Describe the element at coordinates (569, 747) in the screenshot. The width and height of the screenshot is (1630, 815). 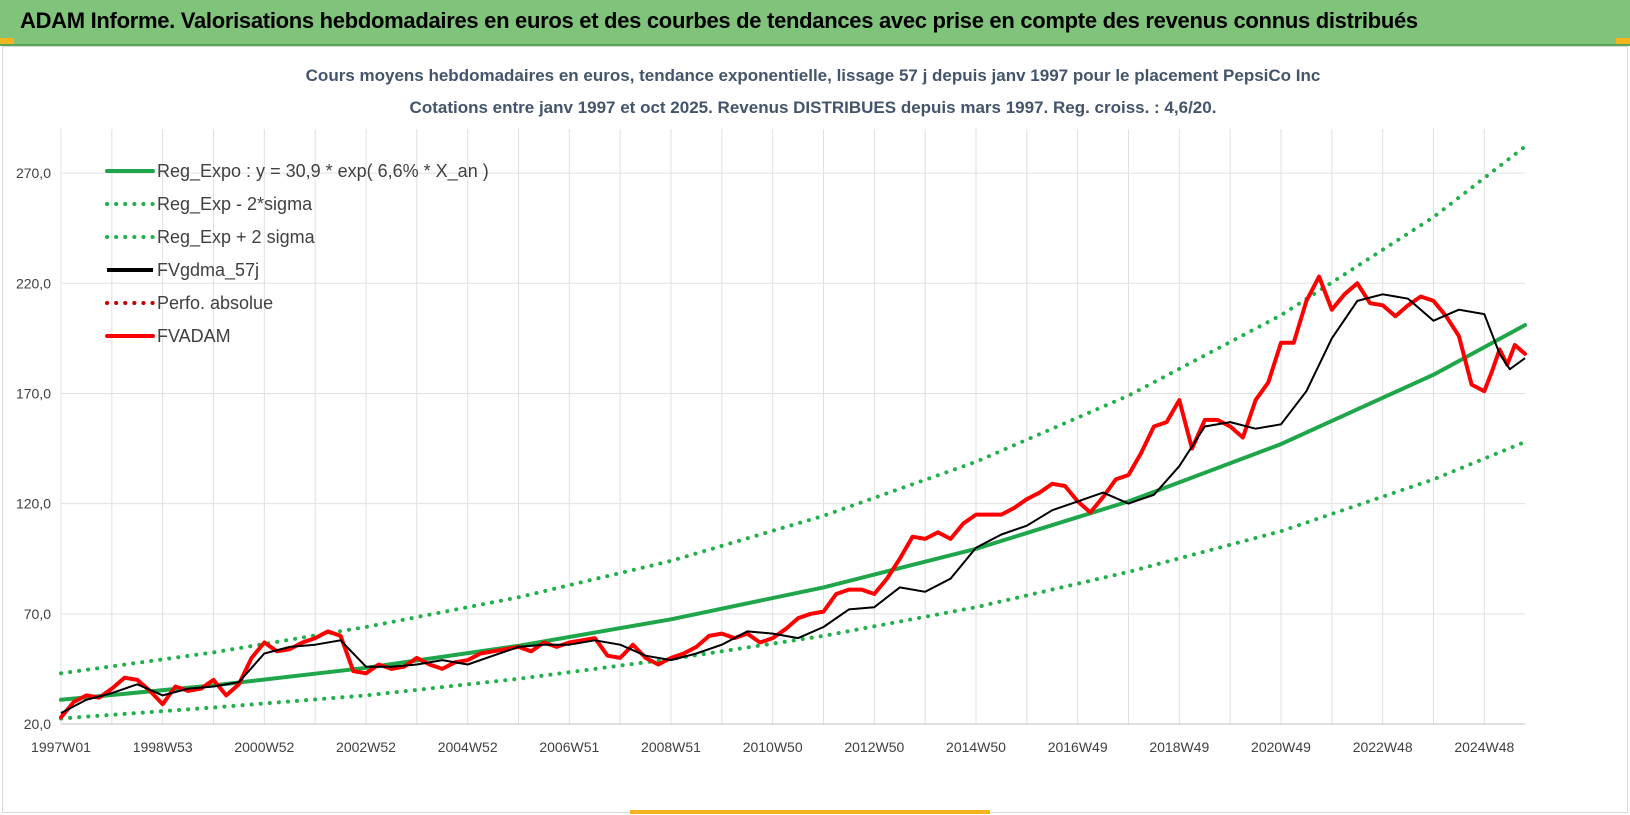
I see `x-tick-label: 2006W51` at that location.